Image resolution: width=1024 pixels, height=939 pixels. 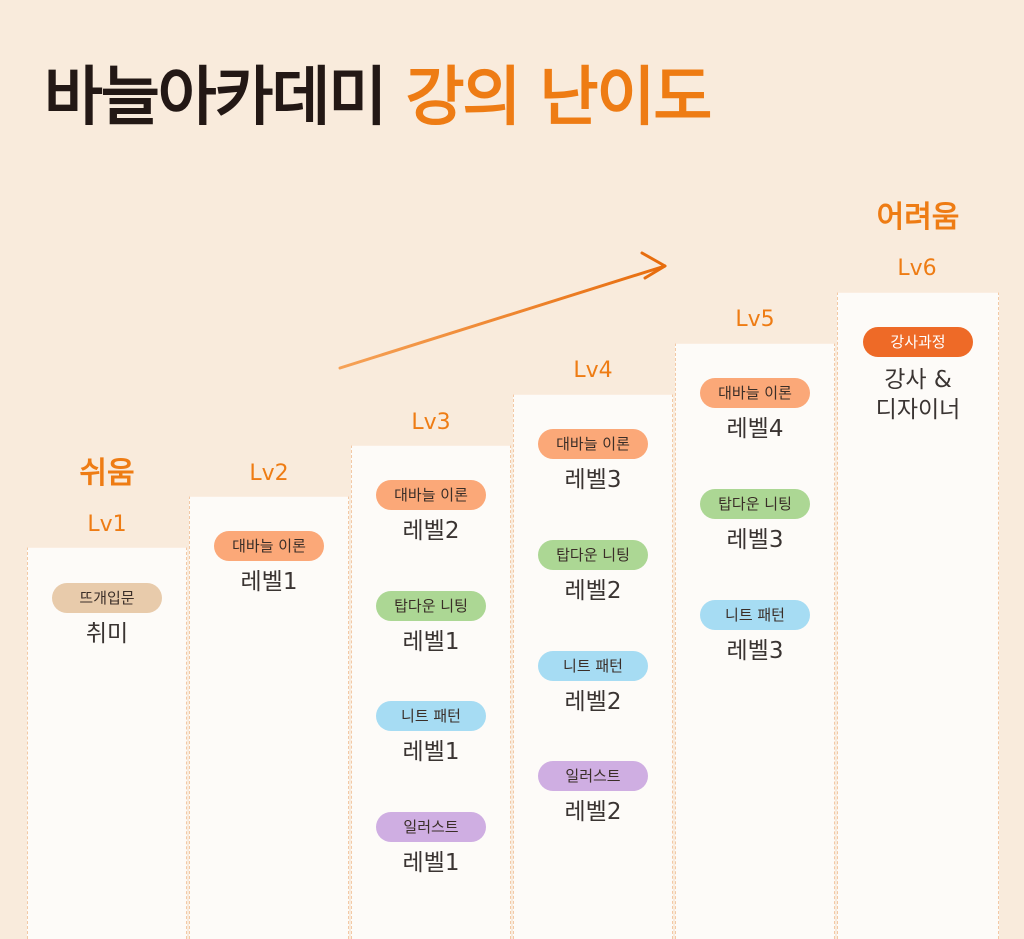 What do you see at coordinates (107, 598) in the screenshot?
I see `course-tag: 뜨개입문` at bounding box center [107, 598].